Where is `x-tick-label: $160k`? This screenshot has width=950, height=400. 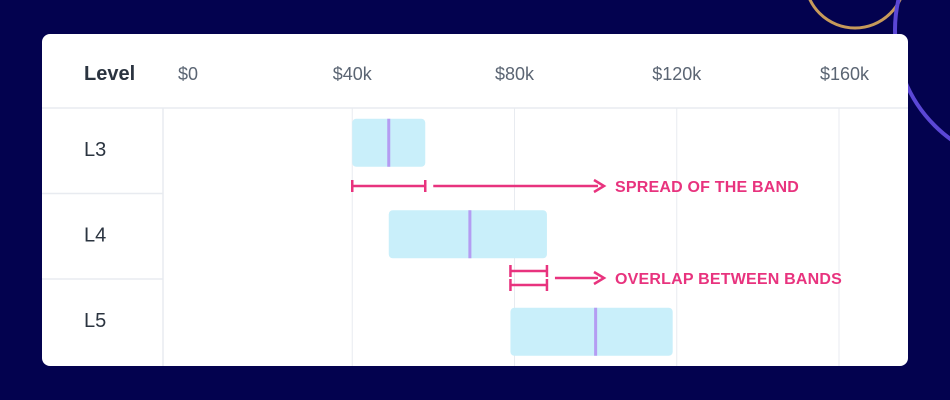 x-tick-label: $160k is located at coordinates (845, 74).